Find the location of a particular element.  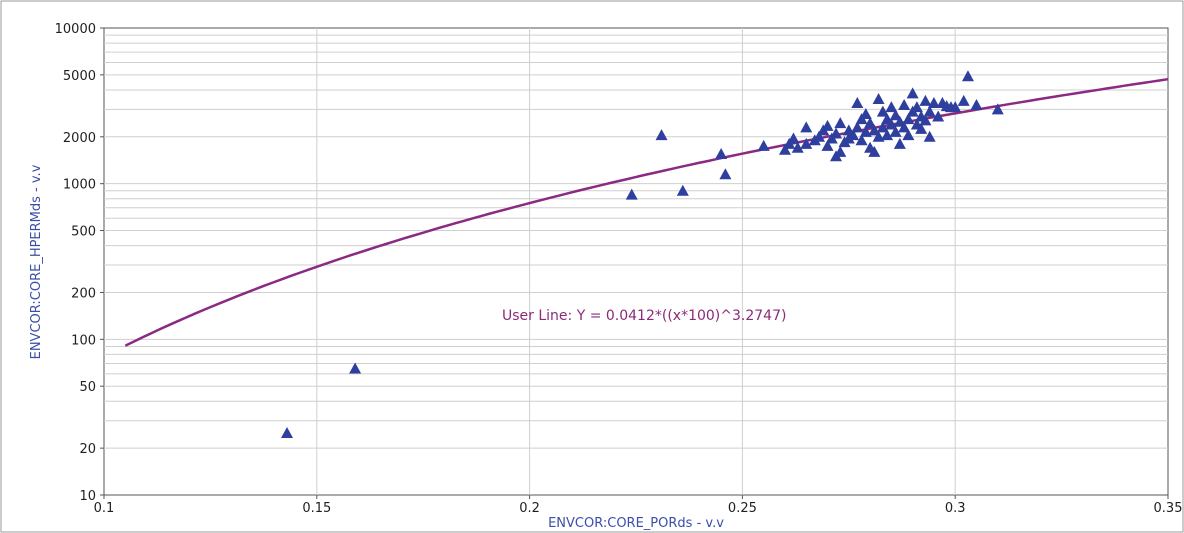

y-tick-label: 1000 is located at coordinates (79, 185).